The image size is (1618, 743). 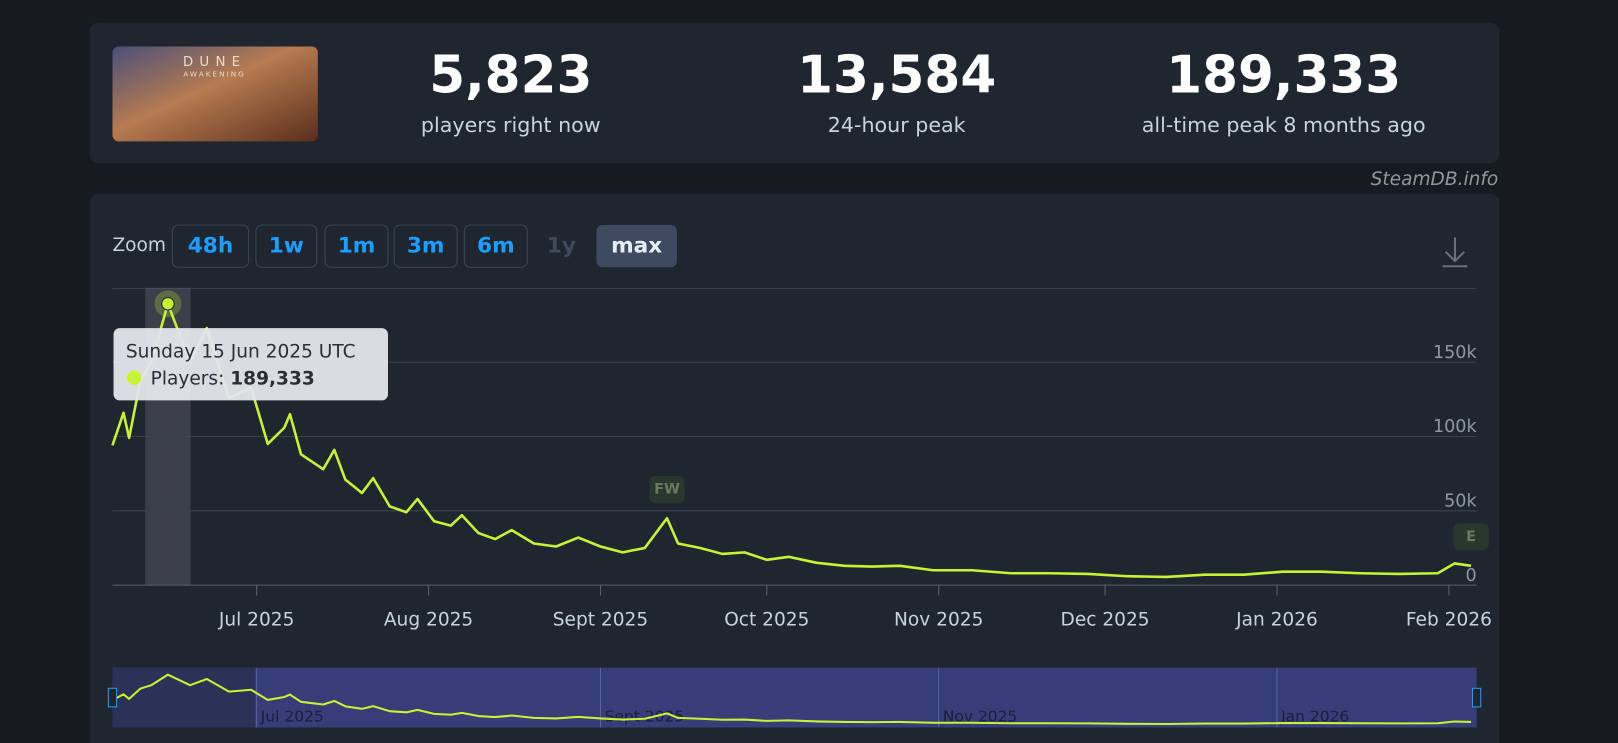 What do you see at coordinates (139, 245) in the screenshot?
I see `zoom-label: Zoom` at bounding box center [139, 245].